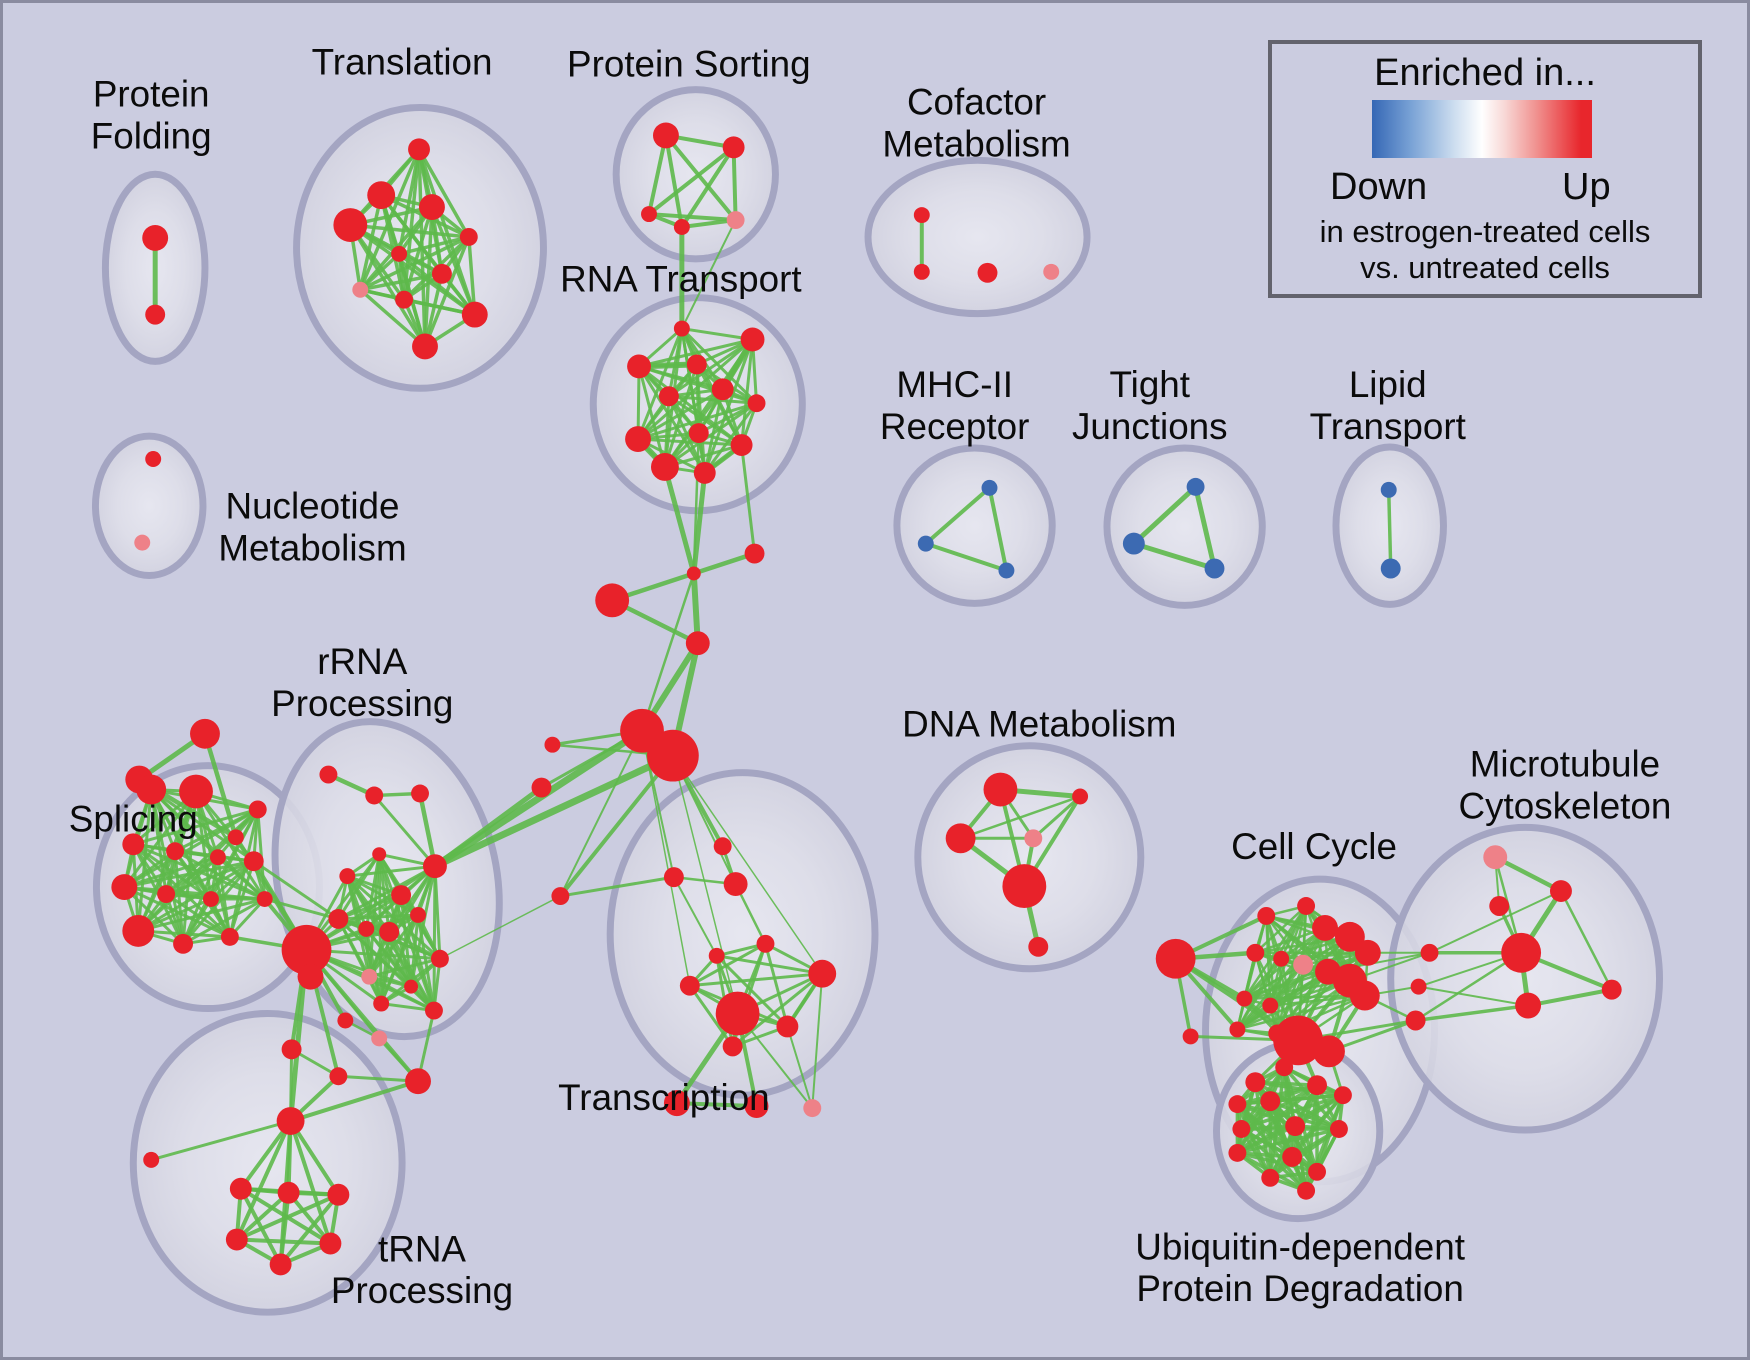 The height and width of the screenshot is (1360, 1750). I want to click on cluster-label-protein-folding: Folding, so click(151, 135).